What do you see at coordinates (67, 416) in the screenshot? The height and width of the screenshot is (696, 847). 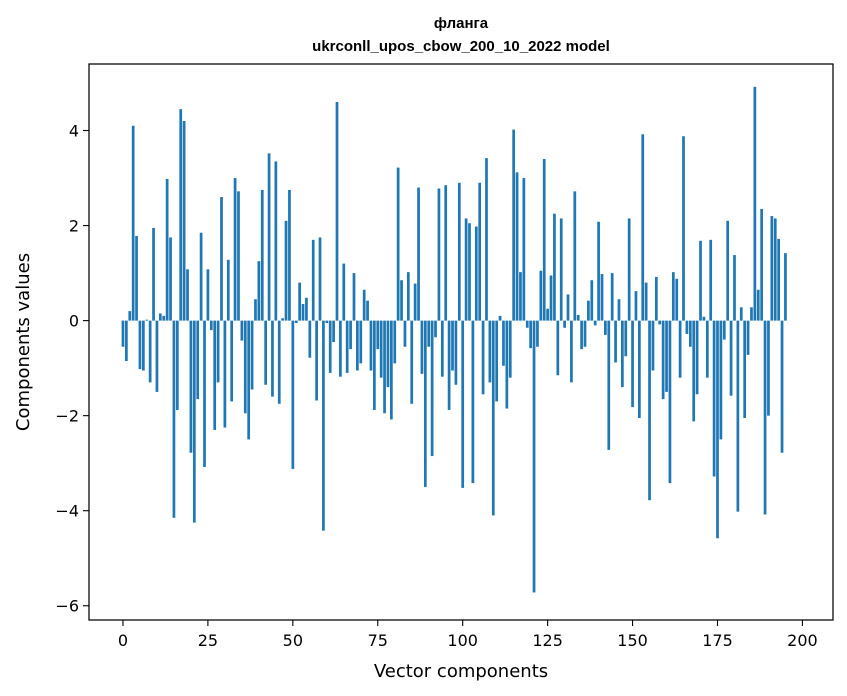 I see `y-tick-label: −2` at bounding box center [67, 416].